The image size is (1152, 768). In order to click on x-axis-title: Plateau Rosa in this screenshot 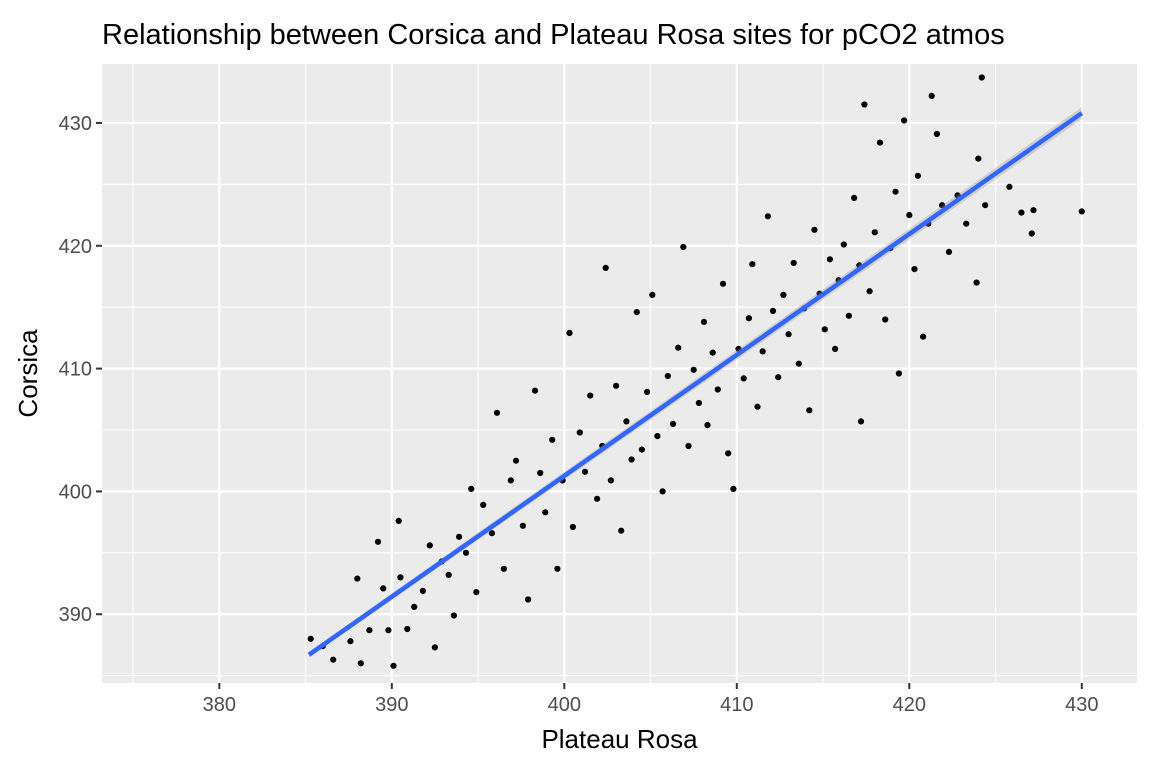, I will do `click(619, 739)`.